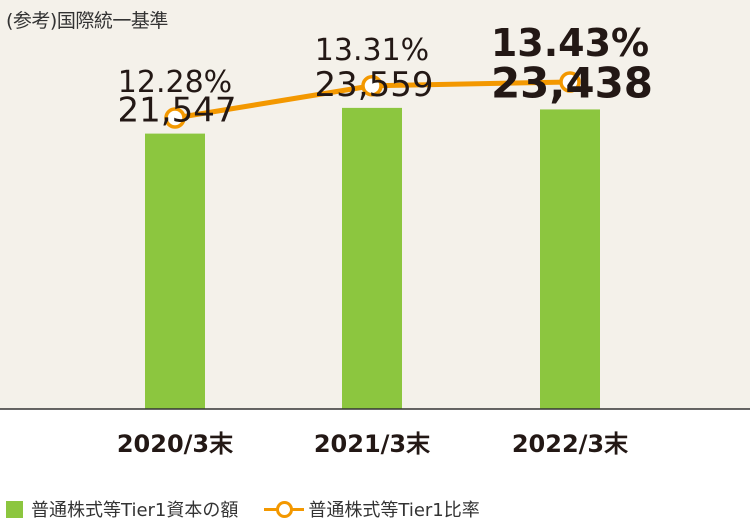  Describe the element at coordinates (243, 509) in the screenshot. I see `legend: 普通株式等Tier1資本の額 普通株式等Tier1比率` at that location.